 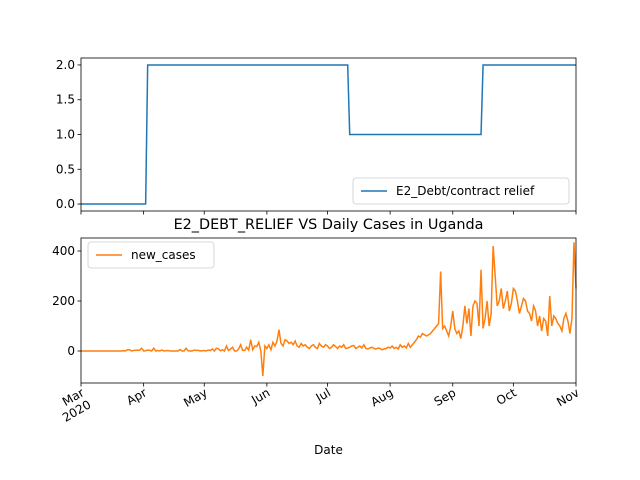 I want to click on x-tick-label: Mar2020, so click(x=73, y=404).